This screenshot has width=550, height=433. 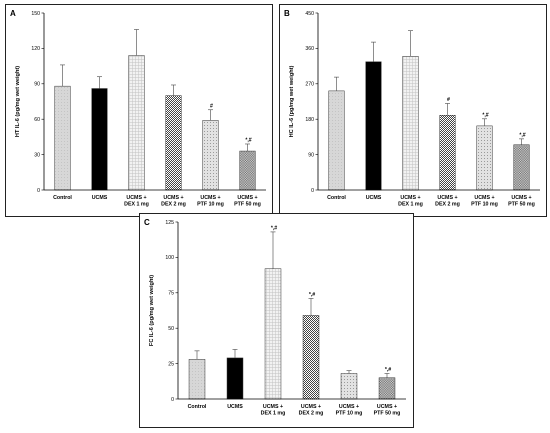 I want to click on y-axis-label: FC IL-6 (pg/mg wet weight), so click(x=152, y=310).